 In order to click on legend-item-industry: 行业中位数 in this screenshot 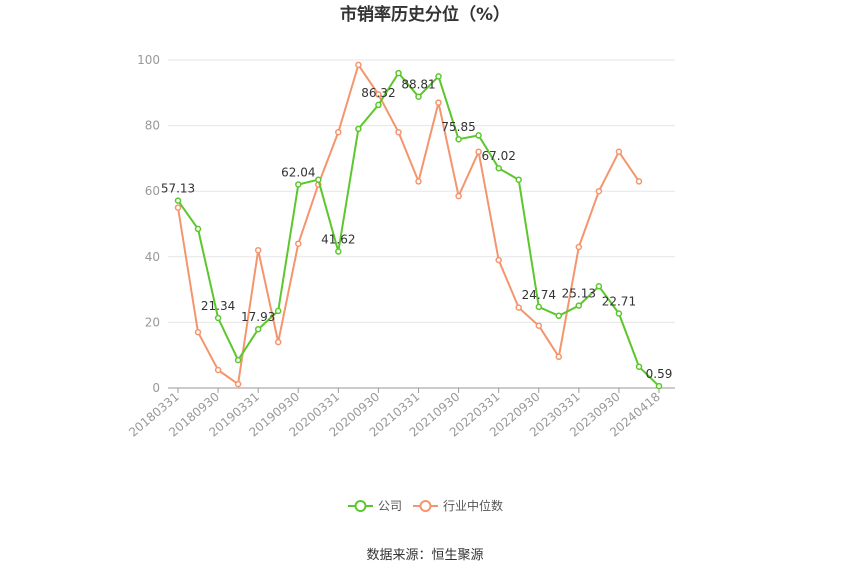, I will do `click(458, 505)`.